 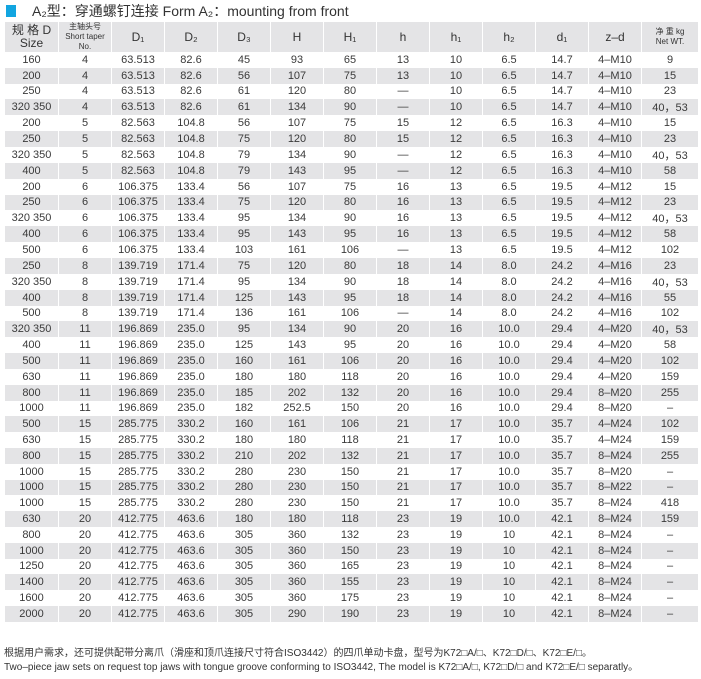 I want to click on table-cell: 132, so click(x=350, y=534).